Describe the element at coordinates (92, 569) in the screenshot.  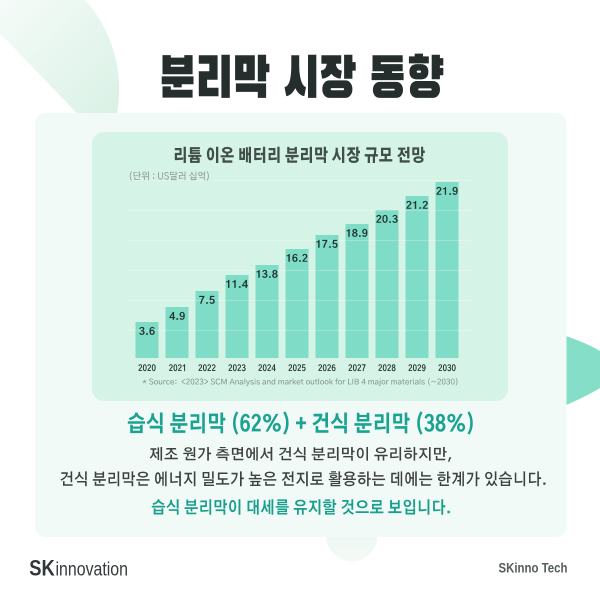
I see `svg-text: innovation` at that location.